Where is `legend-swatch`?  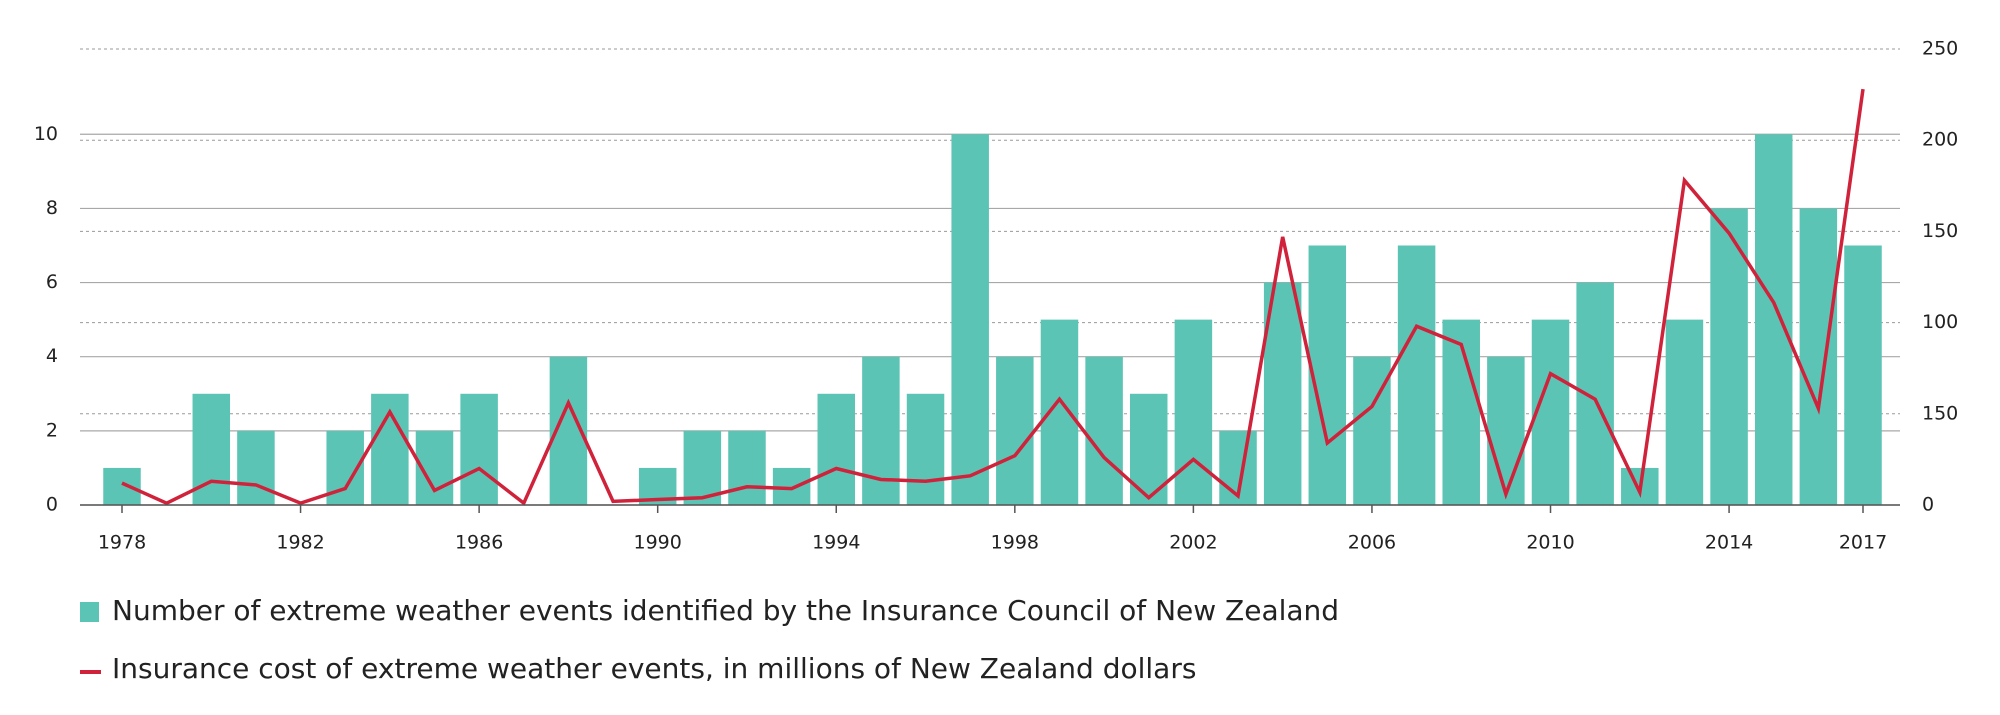
legend-swatch is located at coordinates (89, 612).